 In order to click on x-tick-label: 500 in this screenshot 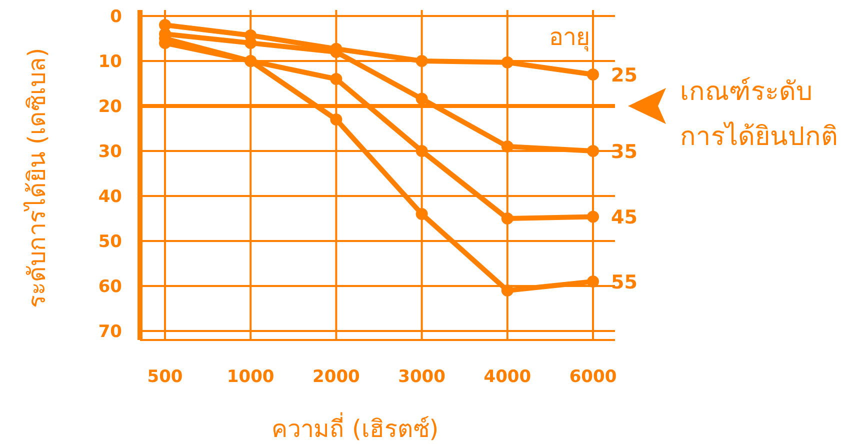, I will do `click(165, 377)`.